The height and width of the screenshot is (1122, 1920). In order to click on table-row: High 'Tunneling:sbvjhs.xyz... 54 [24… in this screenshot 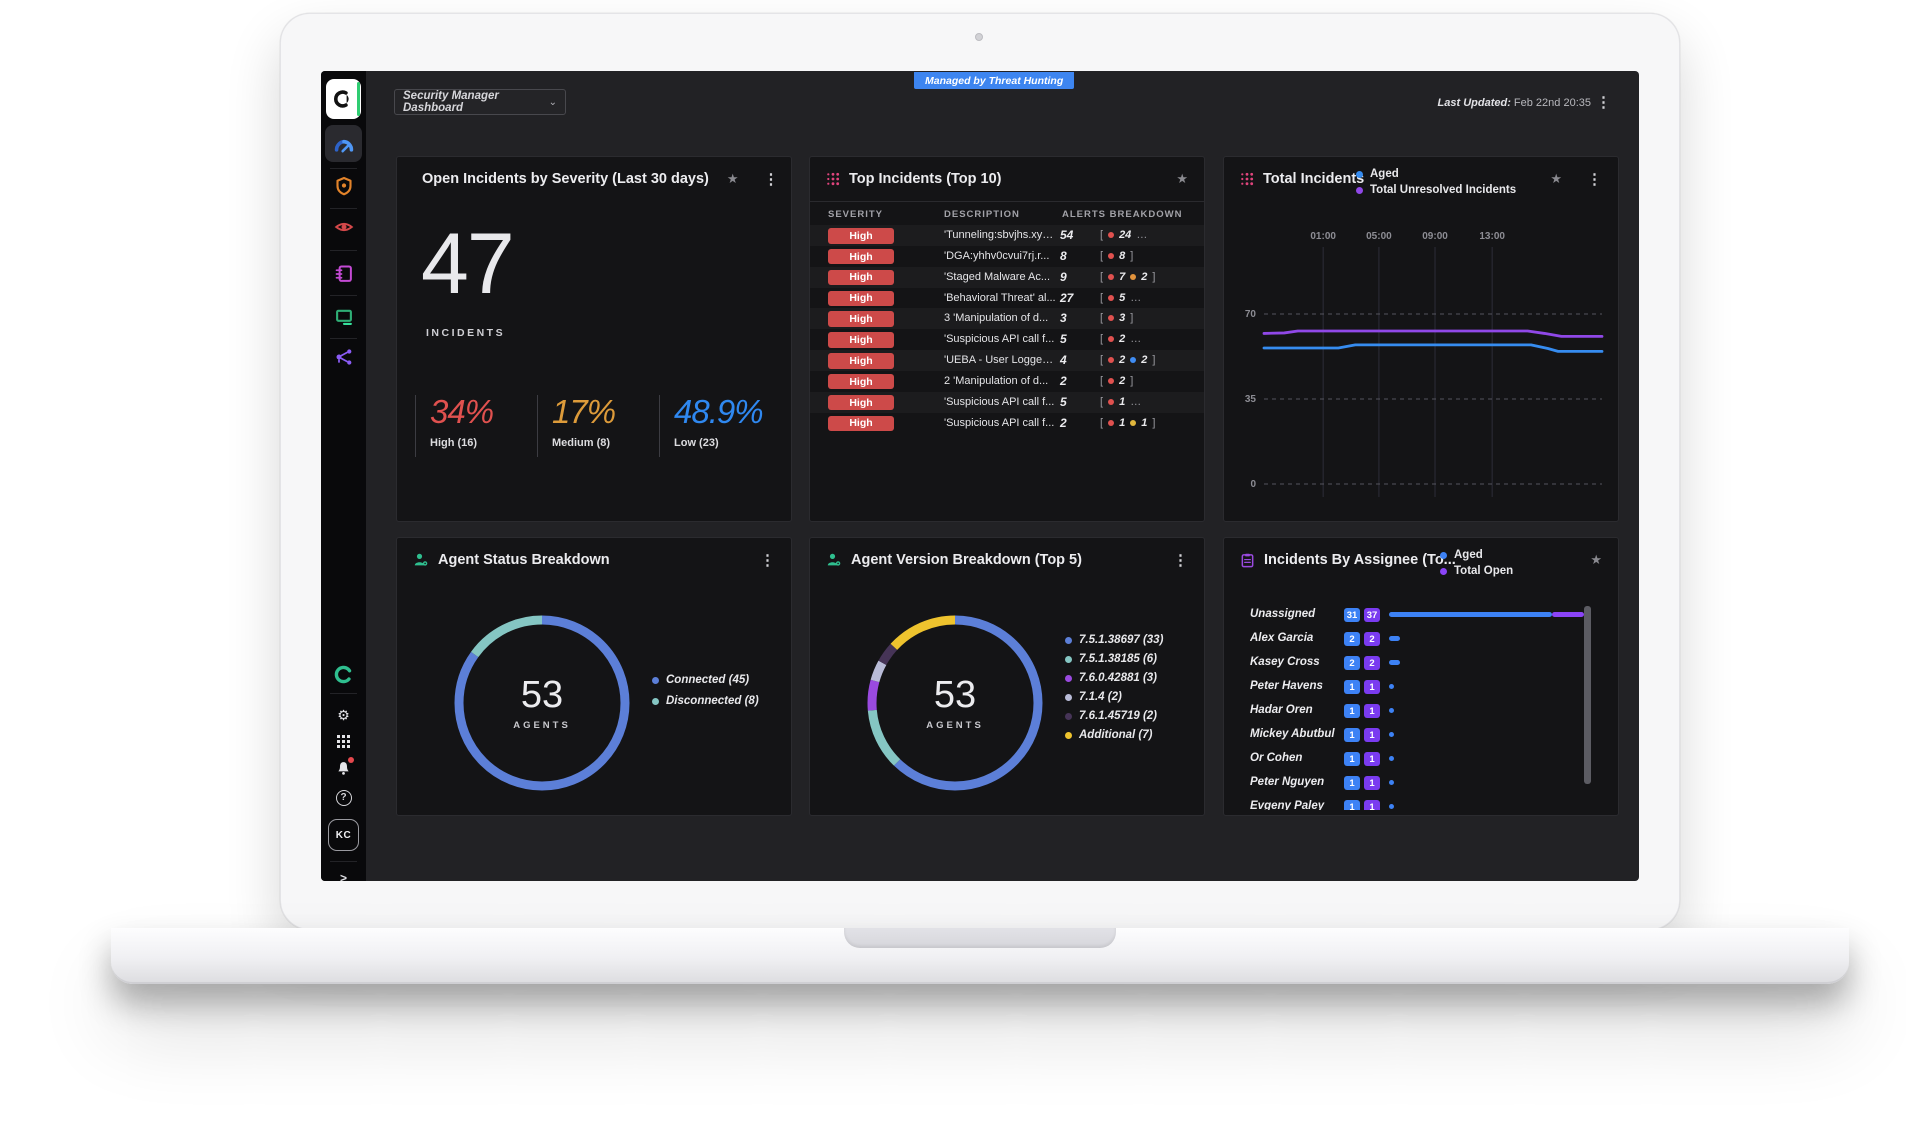, I will do `click(1007, 235)`.